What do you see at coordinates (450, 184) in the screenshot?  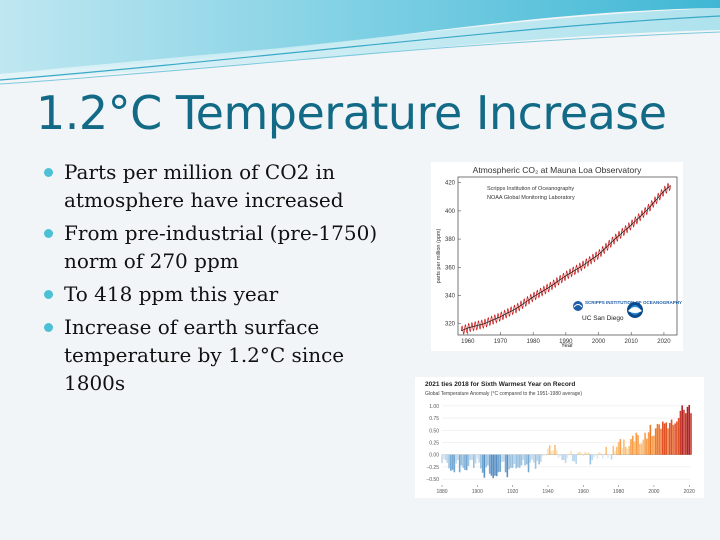 I see `co2-y-tick-label: 420` at bounding box center [450, 184].